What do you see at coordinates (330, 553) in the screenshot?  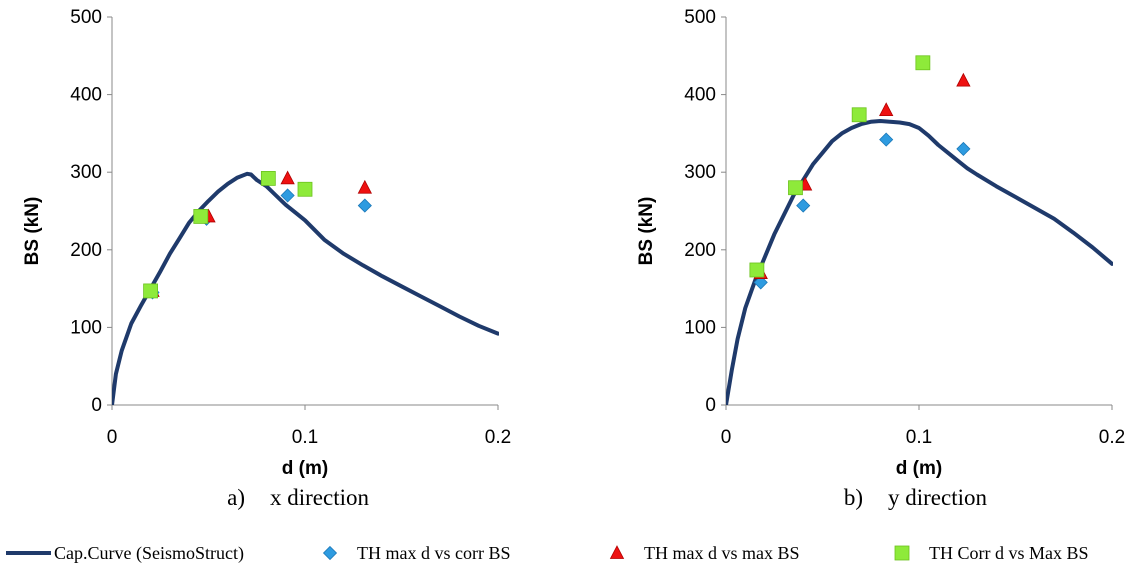 I see `legend-diamond-swatch` at bounding box center [330, 553].